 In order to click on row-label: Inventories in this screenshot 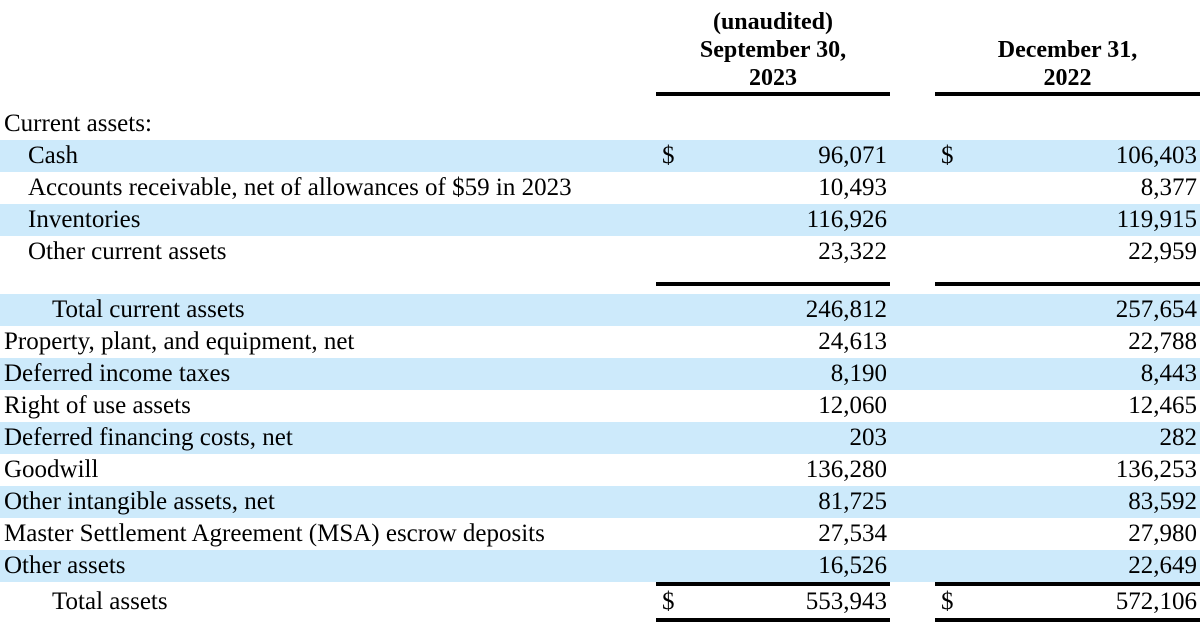, I will do `click(84, 219)`.